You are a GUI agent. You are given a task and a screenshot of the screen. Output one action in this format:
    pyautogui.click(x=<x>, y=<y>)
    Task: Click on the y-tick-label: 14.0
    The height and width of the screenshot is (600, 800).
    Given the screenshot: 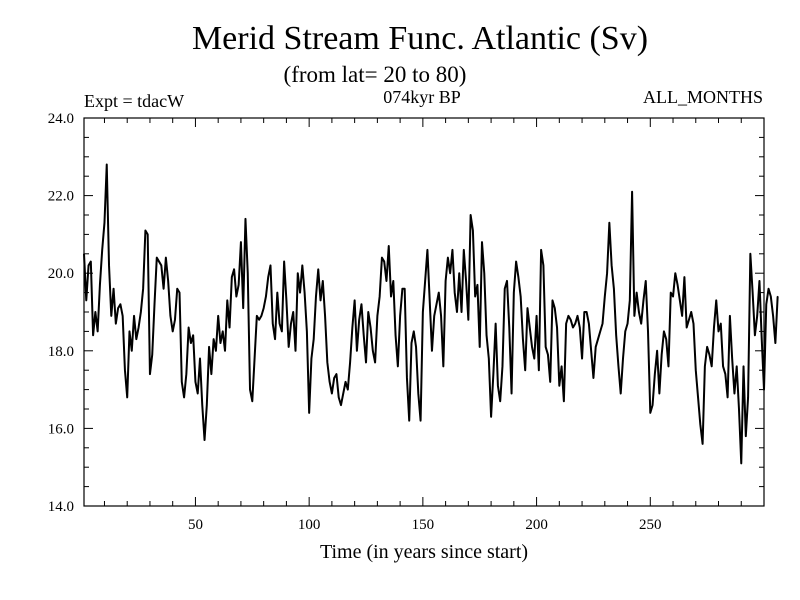 What is the action you would take?
    pyautogui.click(x=61, y=507)
    